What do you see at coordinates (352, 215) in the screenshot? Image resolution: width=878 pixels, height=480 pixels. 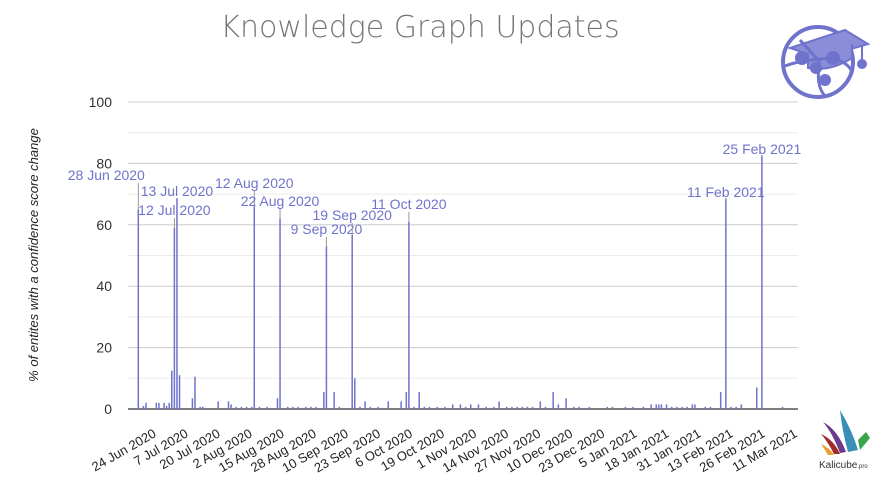 I see `annotation-label: 19 Sep 2020` at bounding box center [352, 215].